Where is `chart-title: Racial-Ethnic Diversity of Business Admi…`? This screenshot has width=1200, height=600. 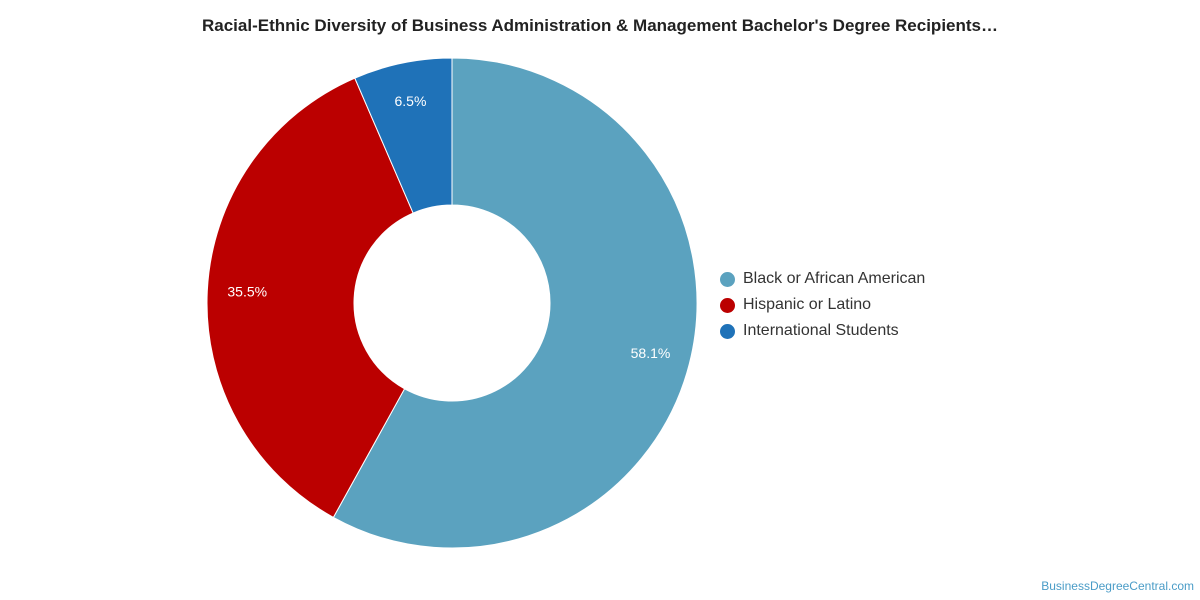 chart-title: Racial-Ethnic Diversity of Business Admi… is located at coordinates (599, 25).